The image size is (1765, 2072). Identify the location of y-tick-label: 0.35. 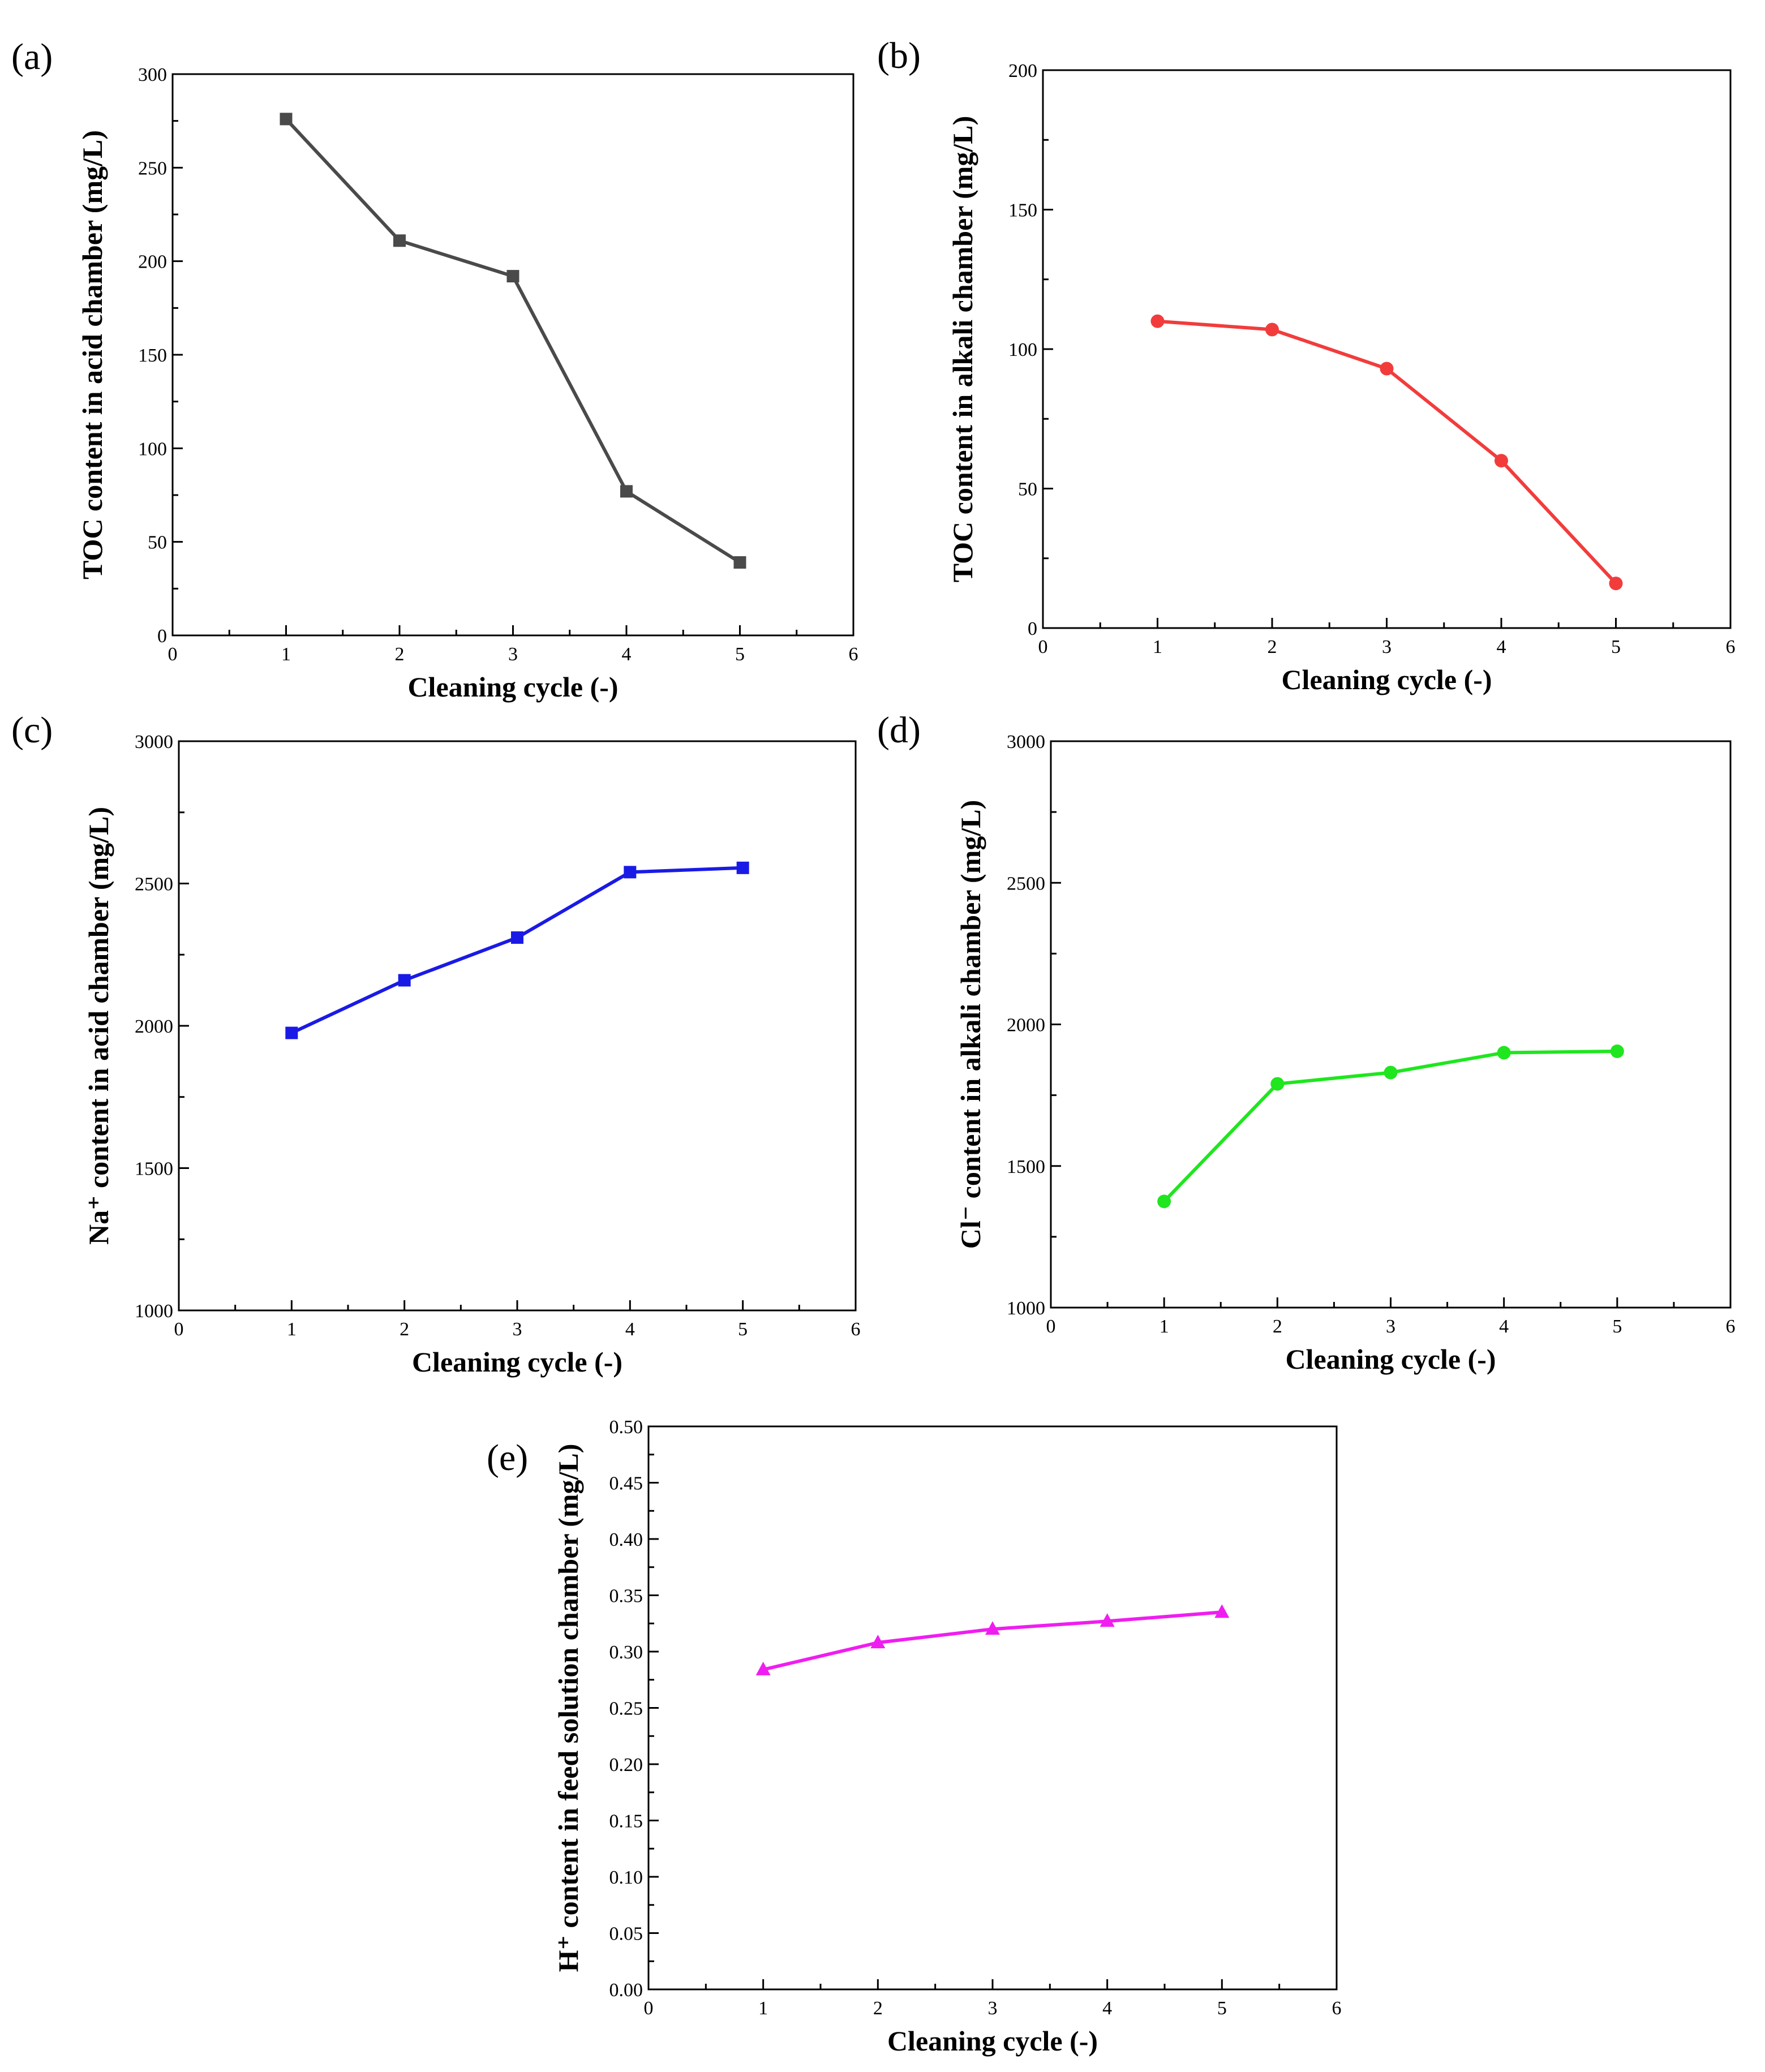
(626, 1596).